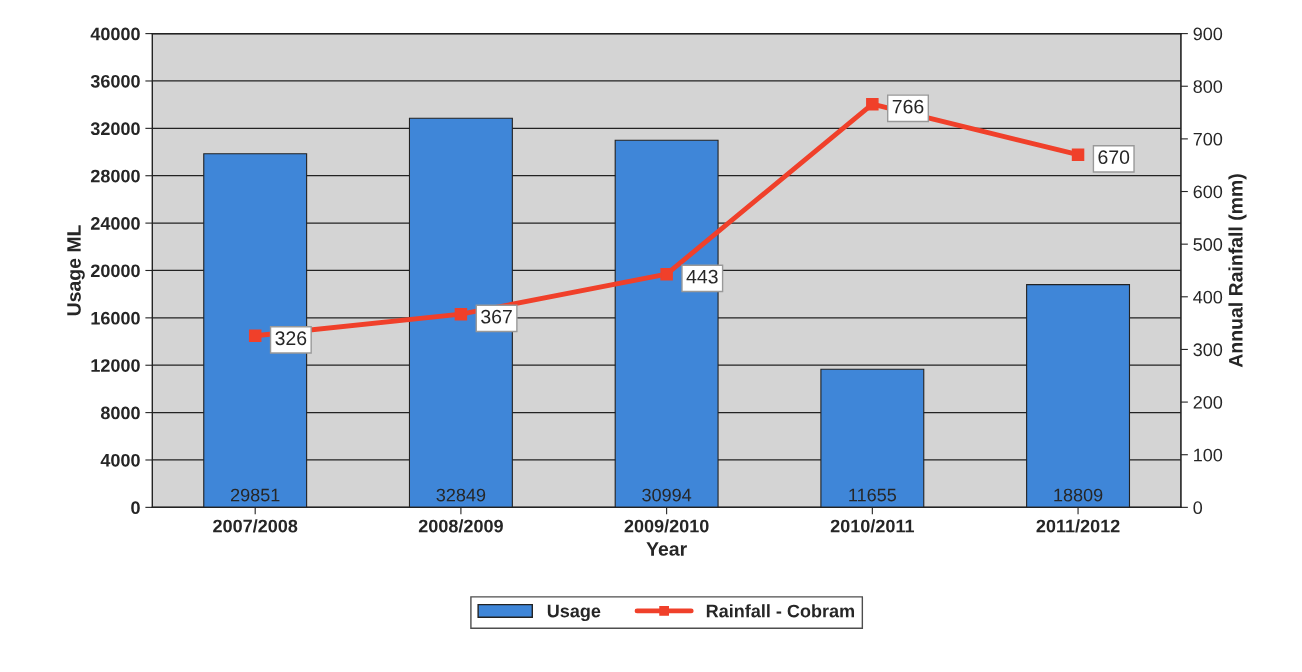  Describe the element at coordinates (1208, 34) in the screenshot. I see `y2-tick-label: 900` at that location.